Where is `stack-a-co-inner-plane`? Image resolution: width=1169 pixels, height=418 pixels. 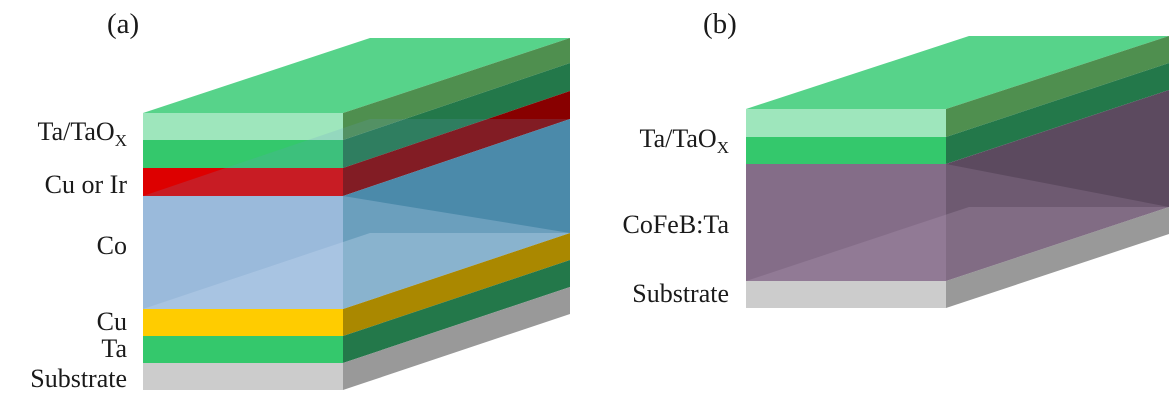 stack-a-co-inner-plane is located at coordinates (356, 271).